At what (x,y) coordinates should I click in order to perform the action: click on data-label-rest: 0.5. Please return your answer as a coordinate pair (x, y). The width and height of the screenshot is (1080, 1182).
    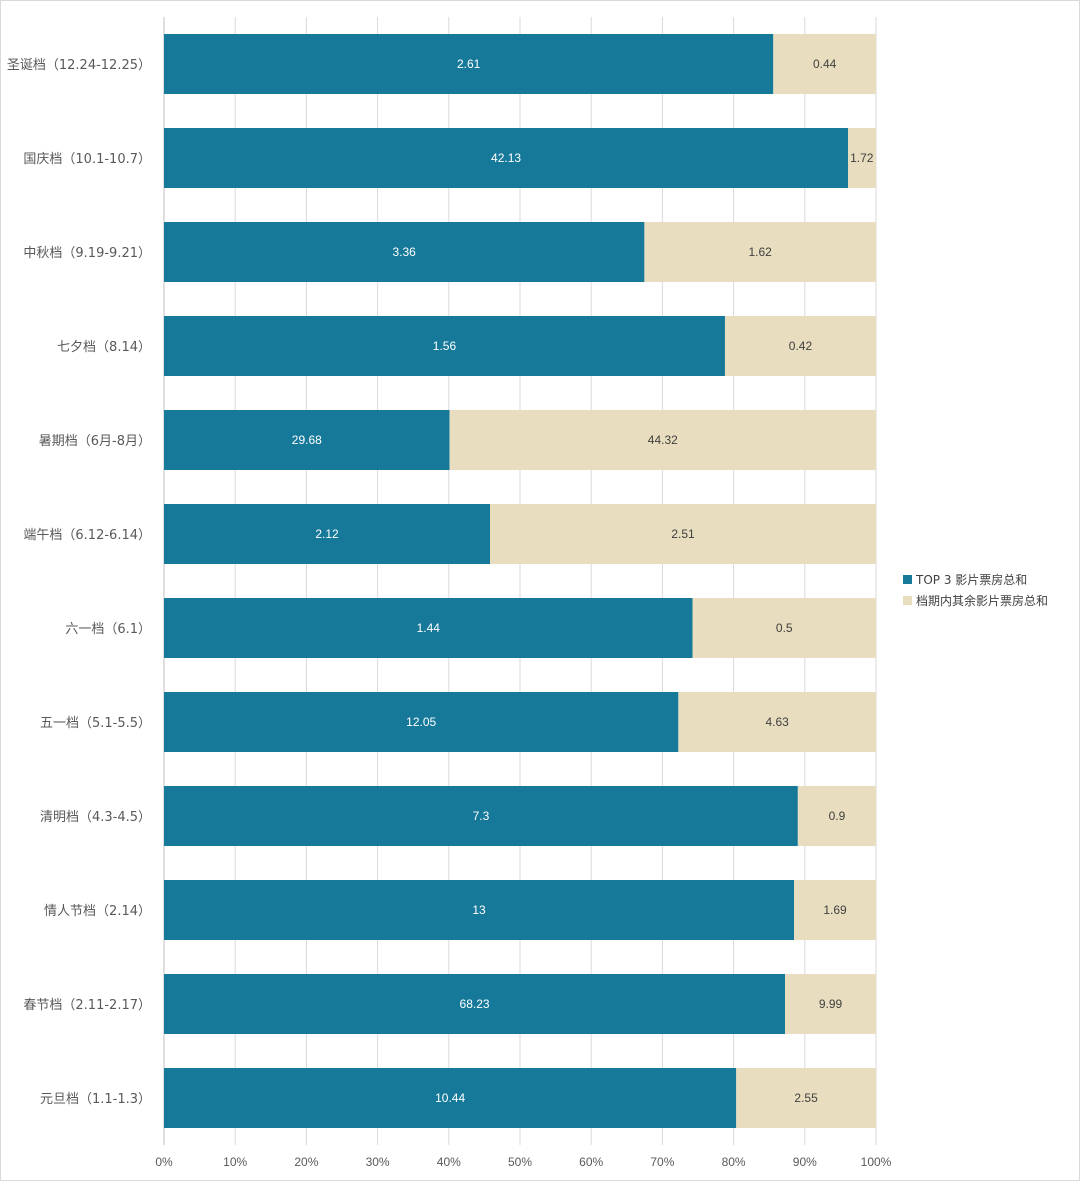
    Looking at the image, I should click on (784, 628).